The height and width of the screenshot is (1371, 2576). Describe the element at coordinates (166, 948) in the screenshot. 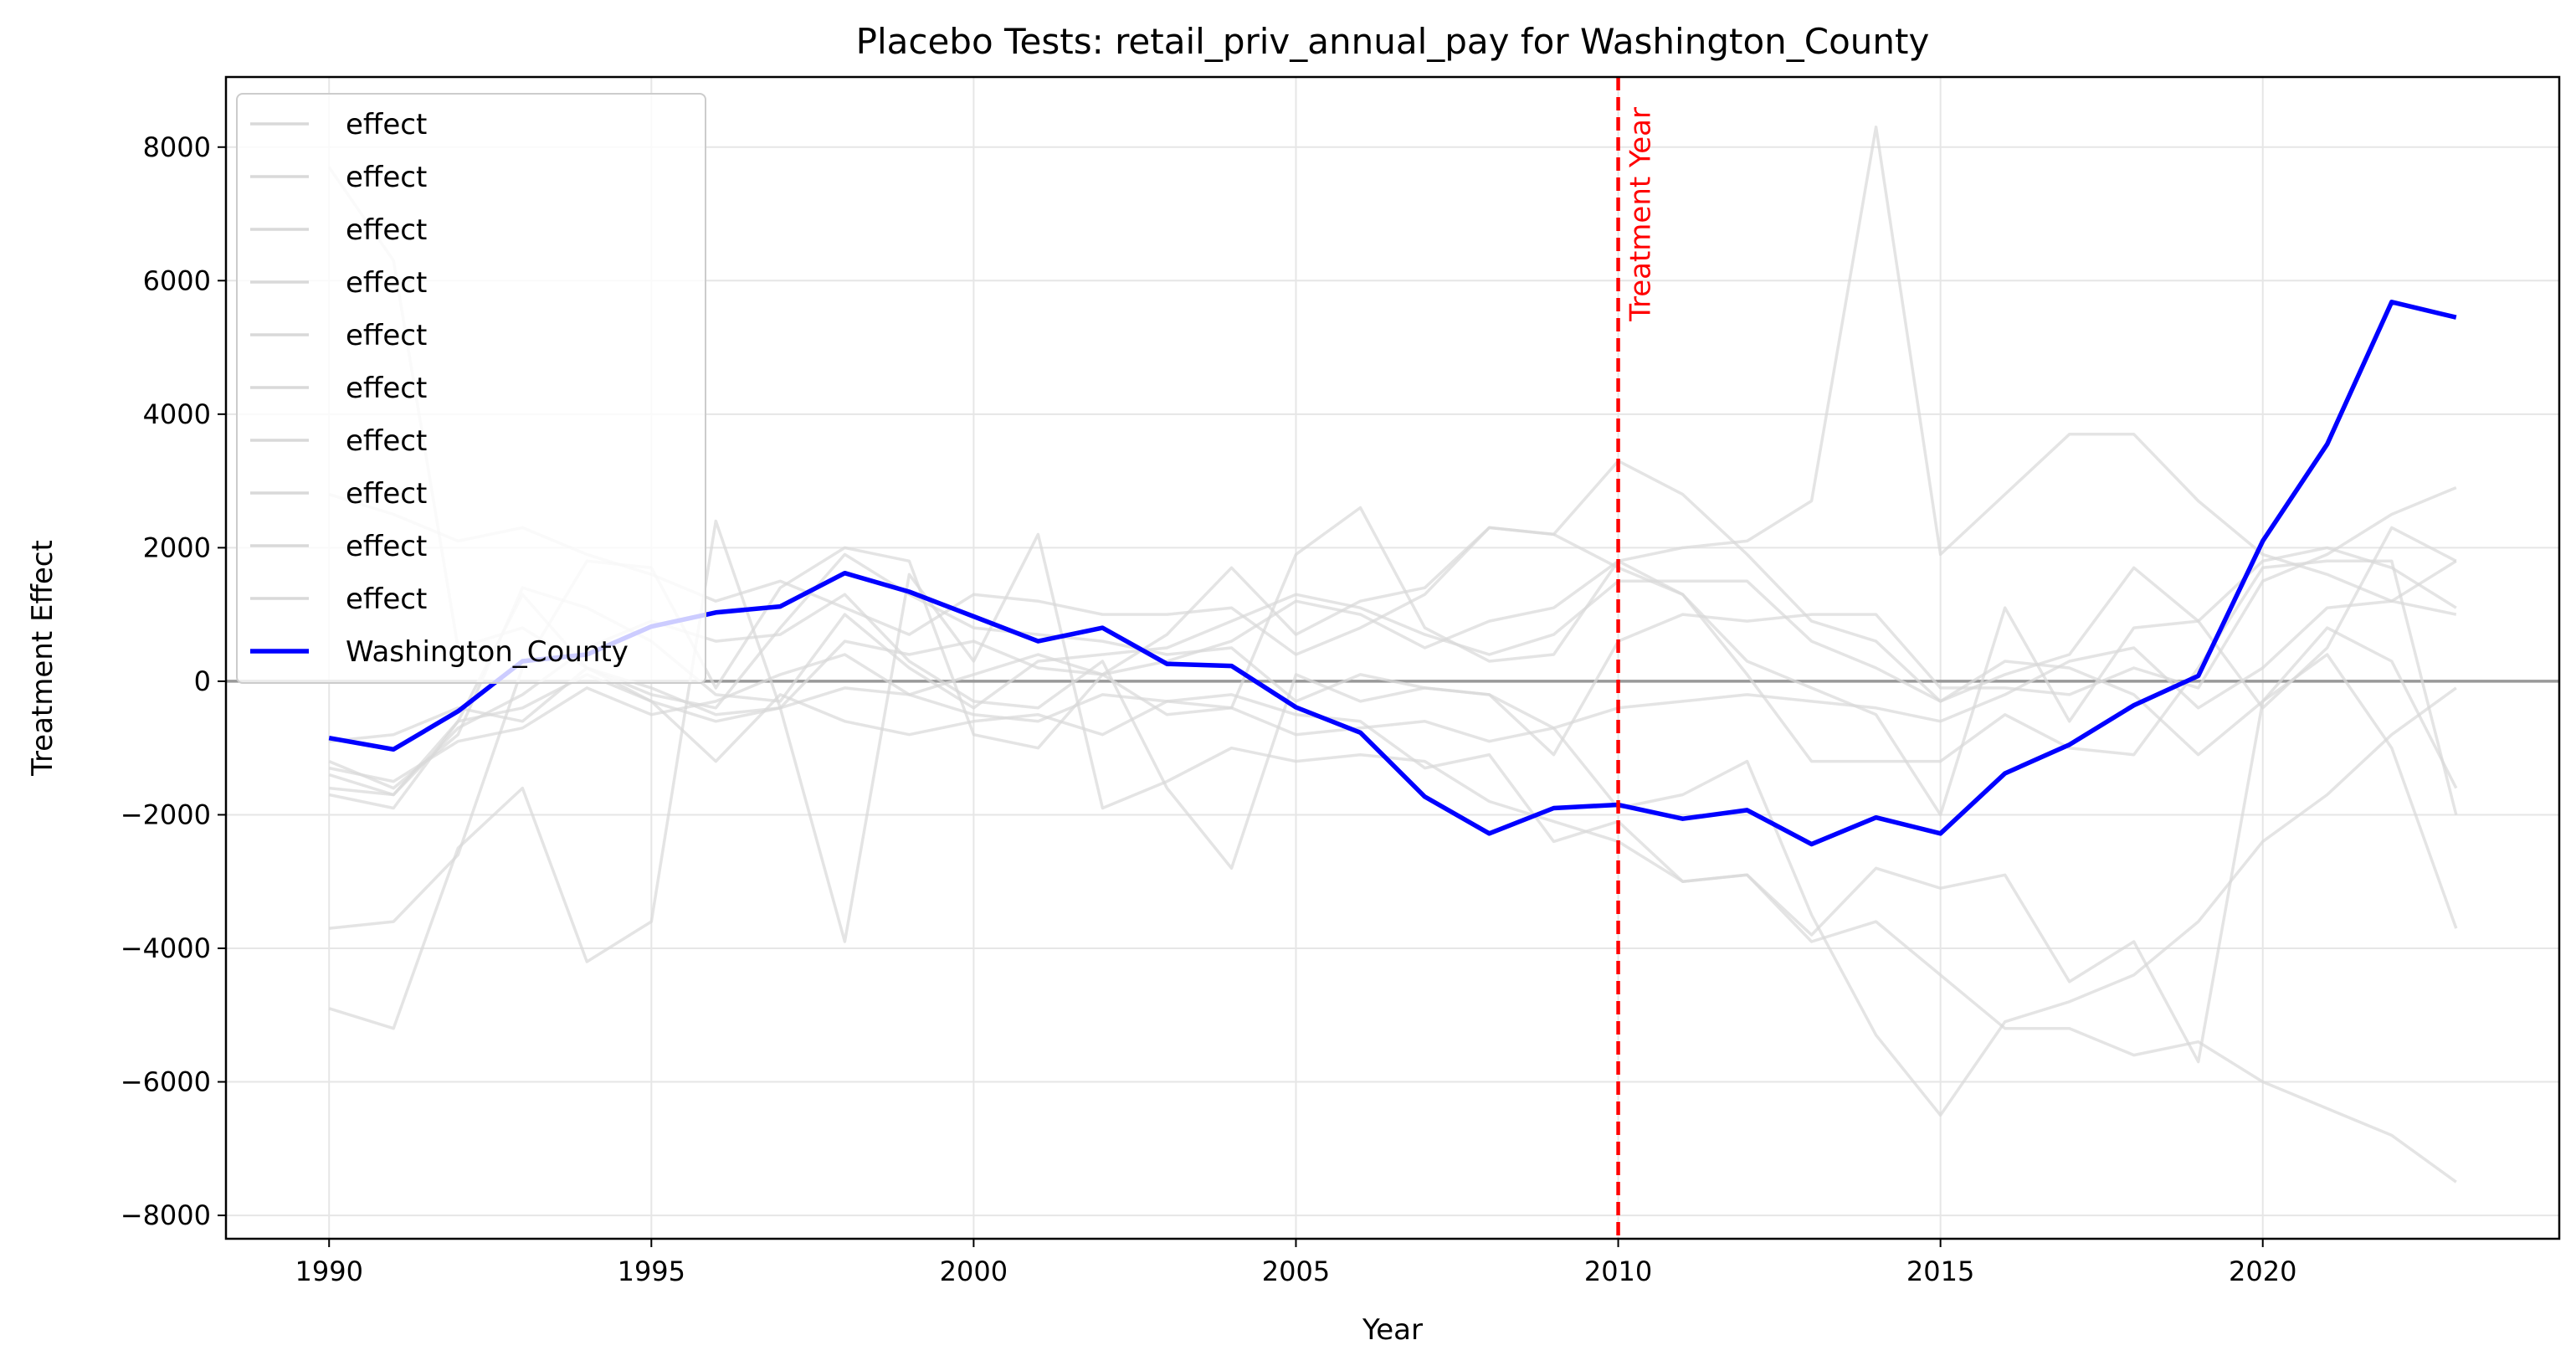

I see `y-tick-label: −4000` at that location.